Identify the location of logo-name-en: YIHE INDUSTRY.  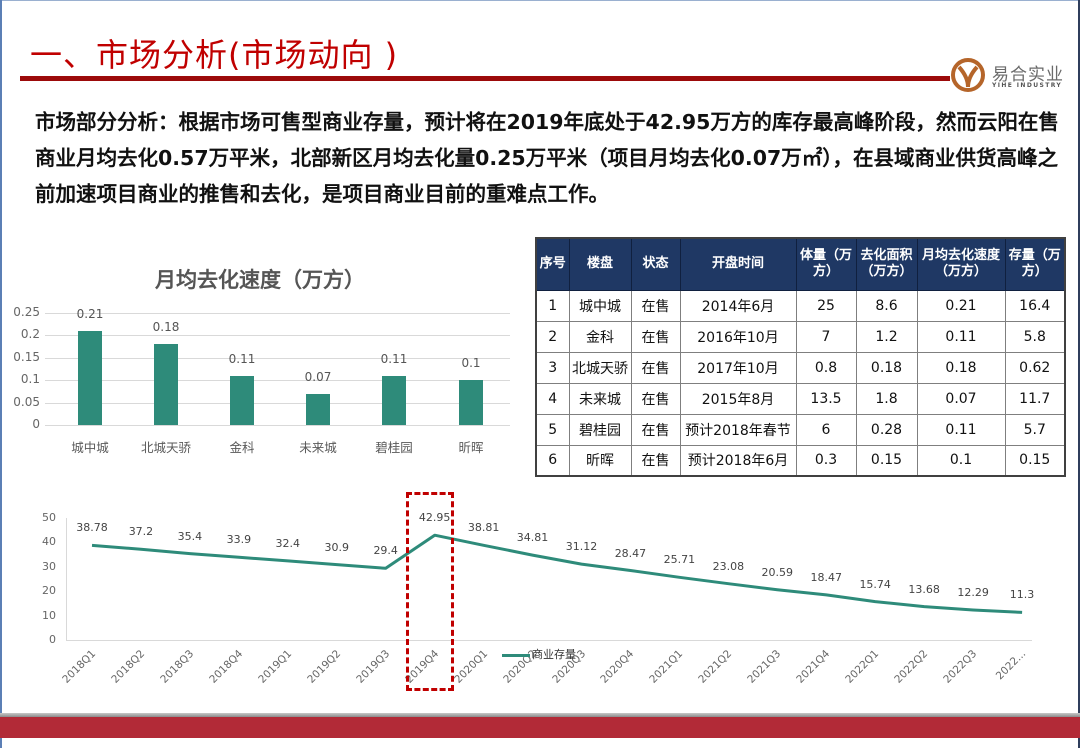
(1027, 85).